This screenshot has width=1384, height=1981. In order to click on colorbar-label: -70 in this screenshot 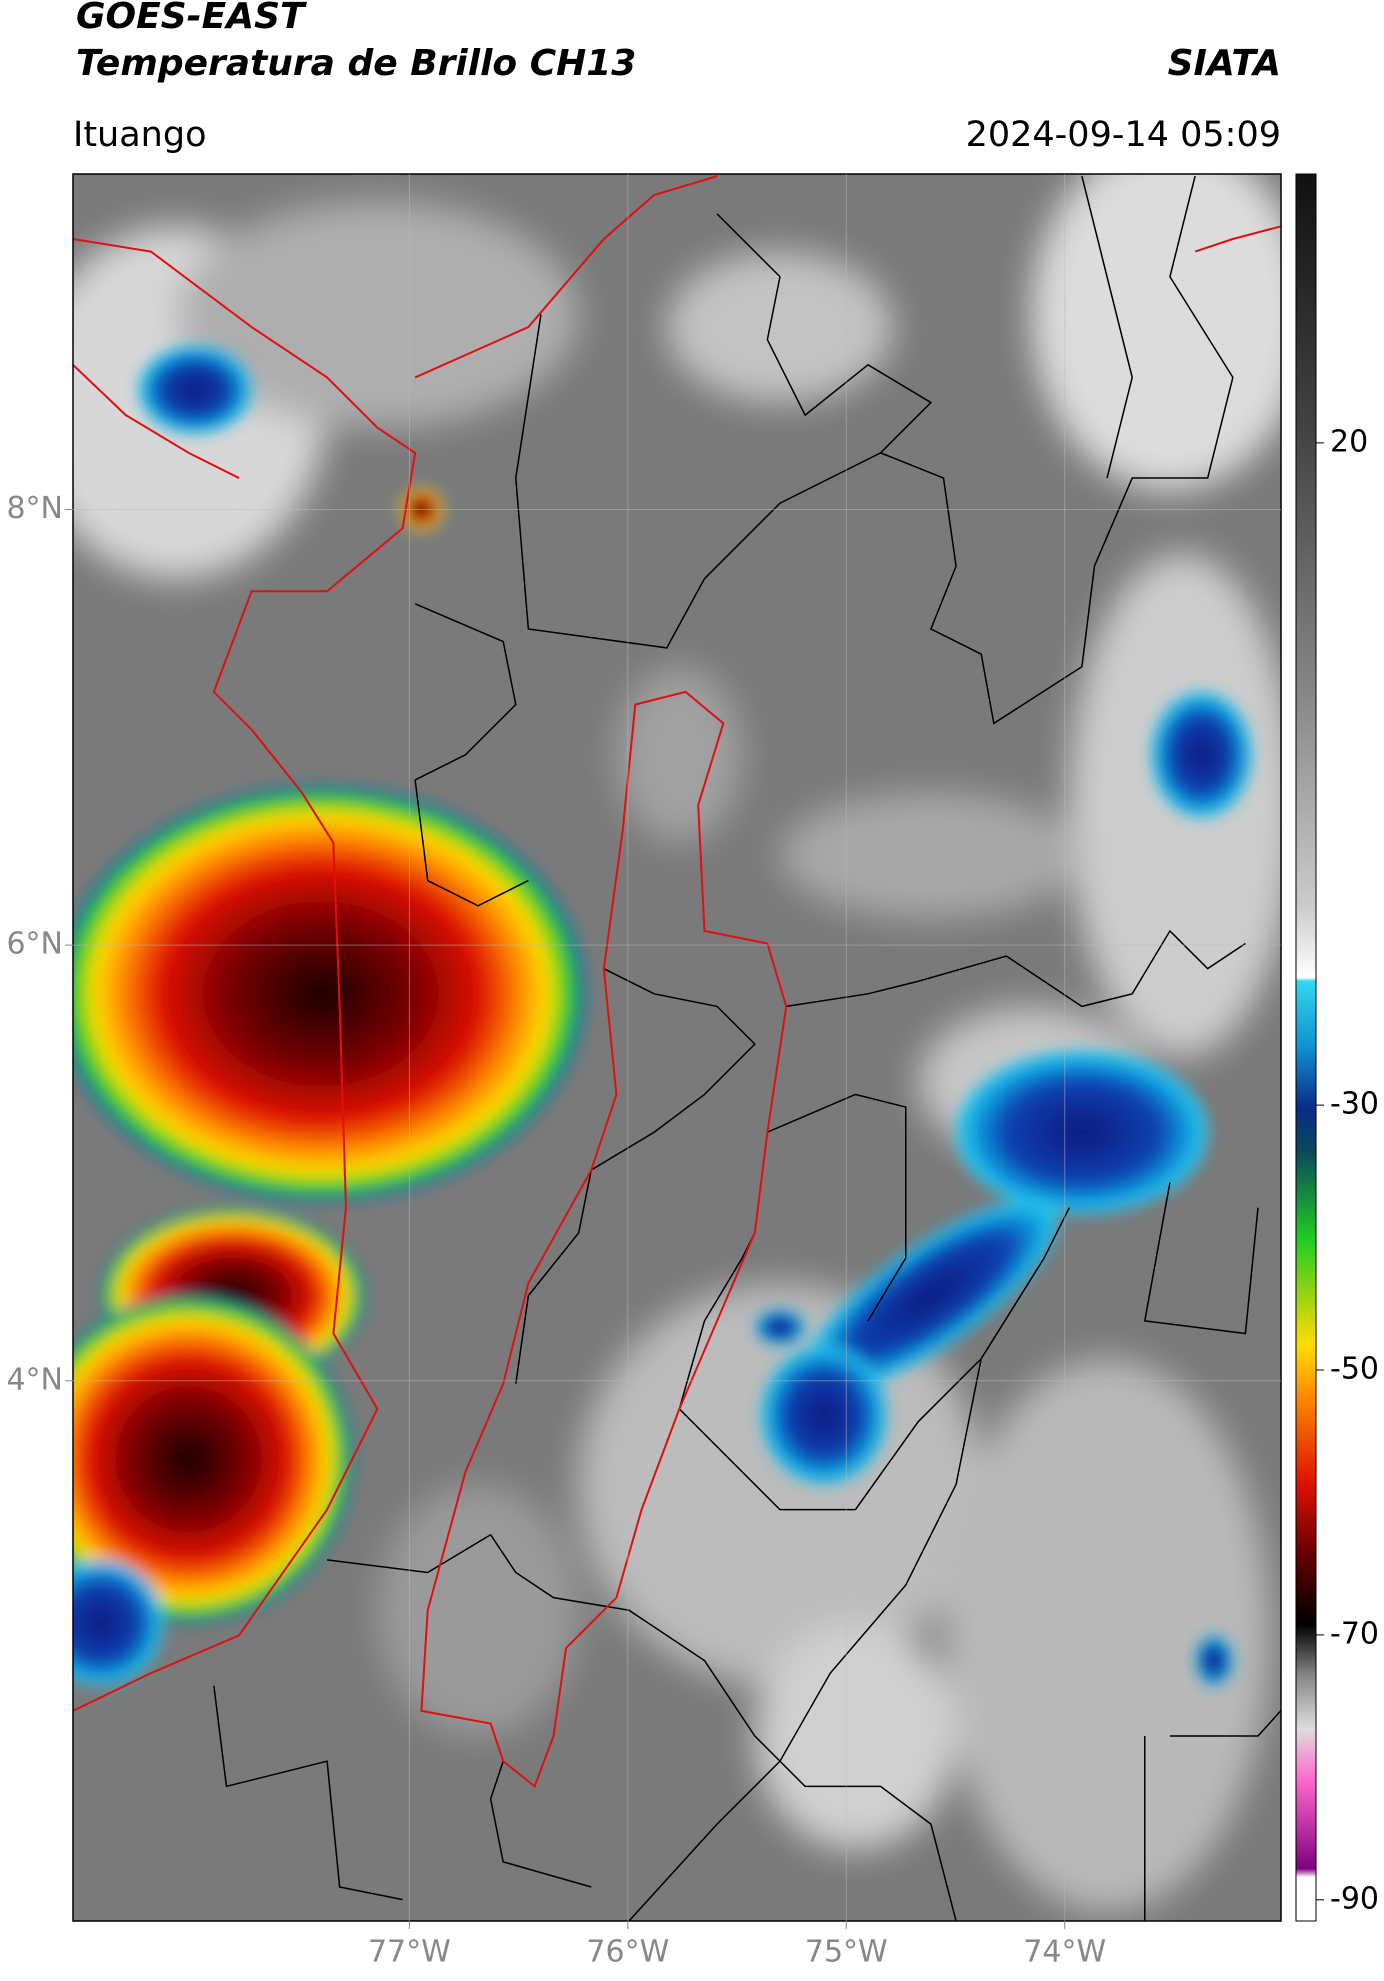, I will do `click(1354, 1633)`.